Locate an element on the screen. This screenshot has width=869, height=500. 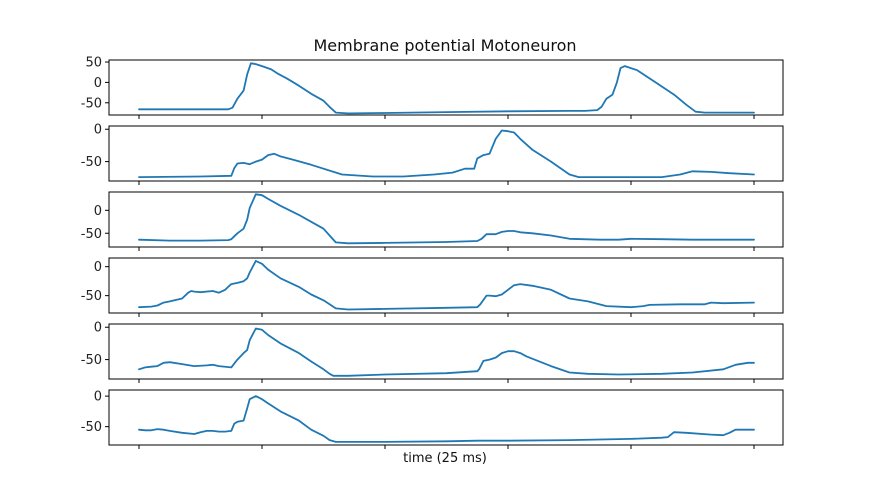
y-tick-label: 50 is located at coordinates (93, 63).